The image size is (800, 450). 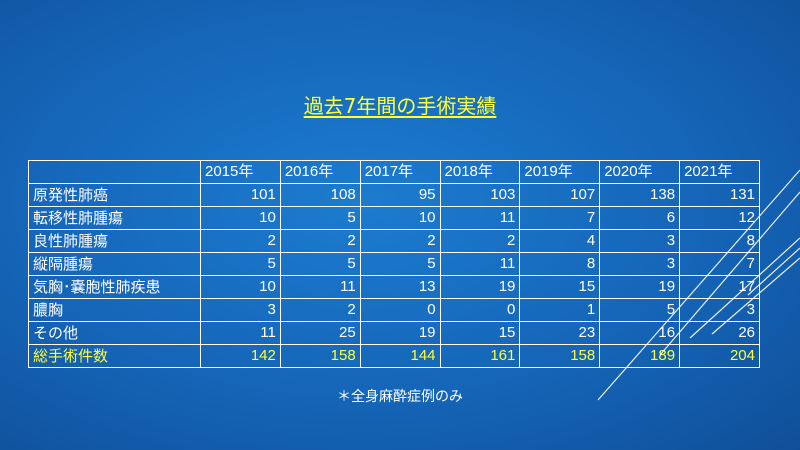 What do you see at coordinates (400, 397) in the screenshot?
I see `footnote: ＊全身麻酔症例のみ` at bounding box center [400, 397].